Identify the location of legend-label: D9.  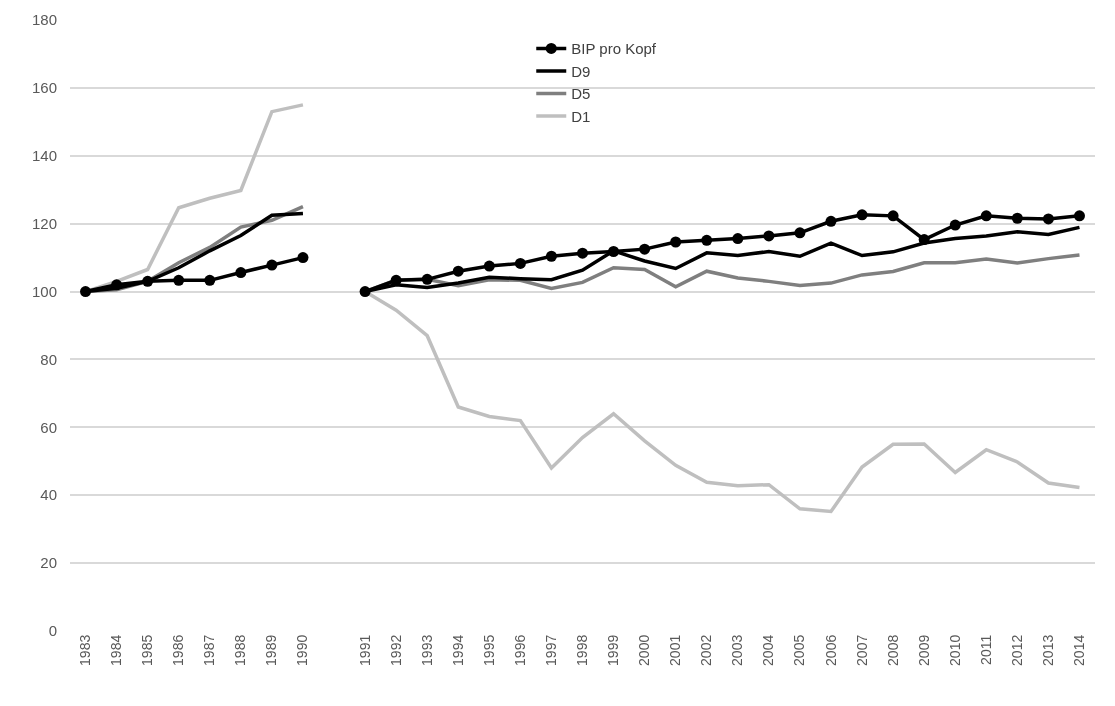
(581, 71).